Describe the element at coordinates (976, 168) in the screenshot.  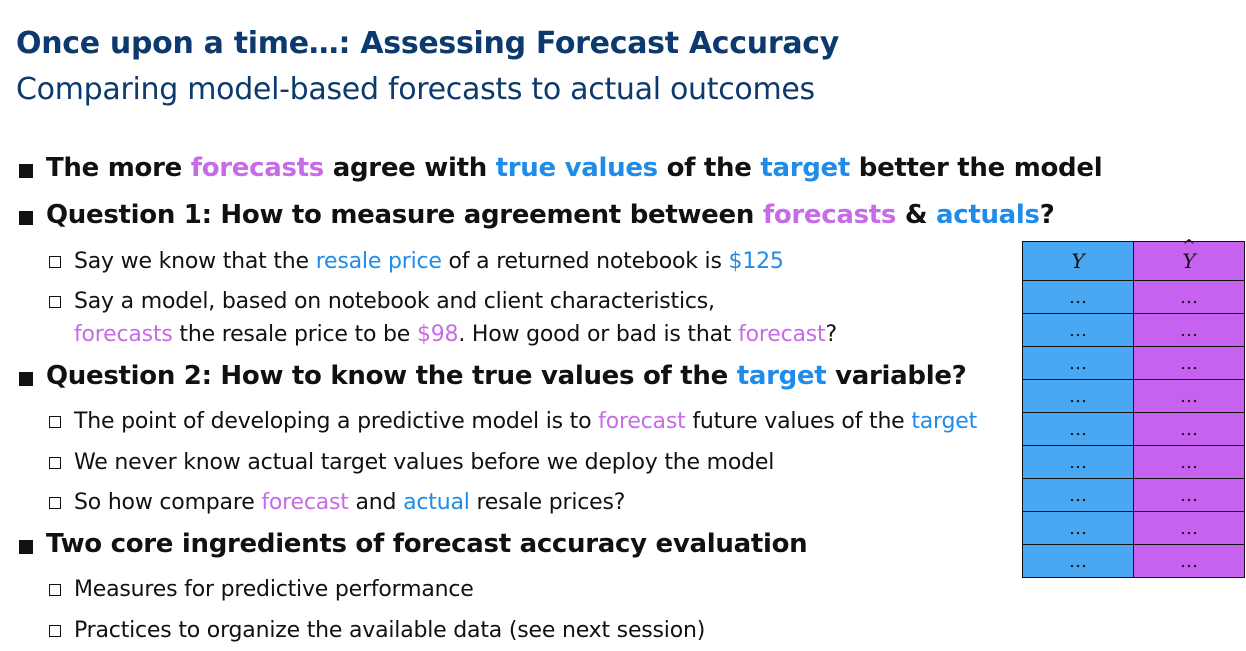
I see `text: better the model` at that location.